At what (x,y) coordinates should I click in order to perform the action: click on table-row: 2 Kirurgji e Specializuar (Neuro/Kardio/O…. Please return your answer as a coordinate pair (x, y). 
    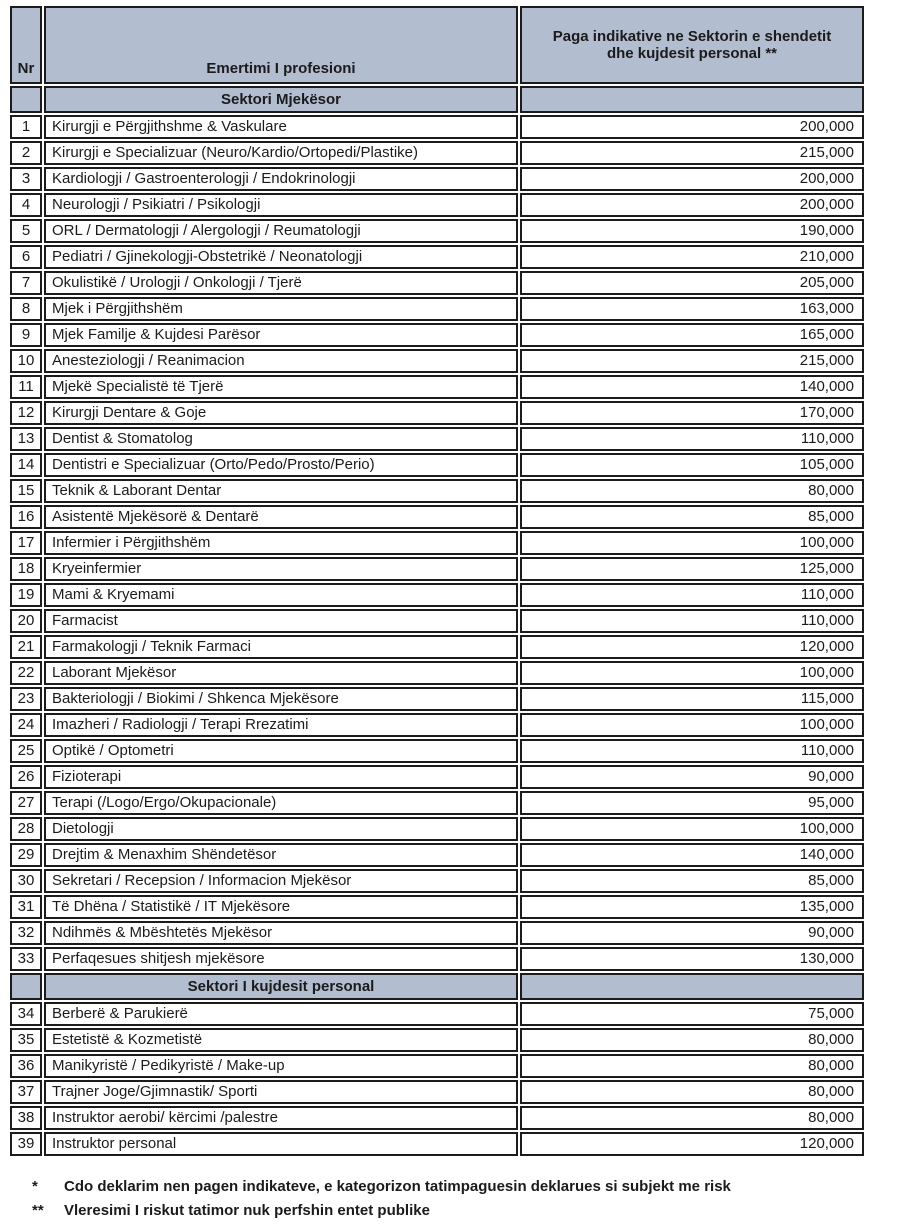
    Looking at the image, I should click on (437, 153).